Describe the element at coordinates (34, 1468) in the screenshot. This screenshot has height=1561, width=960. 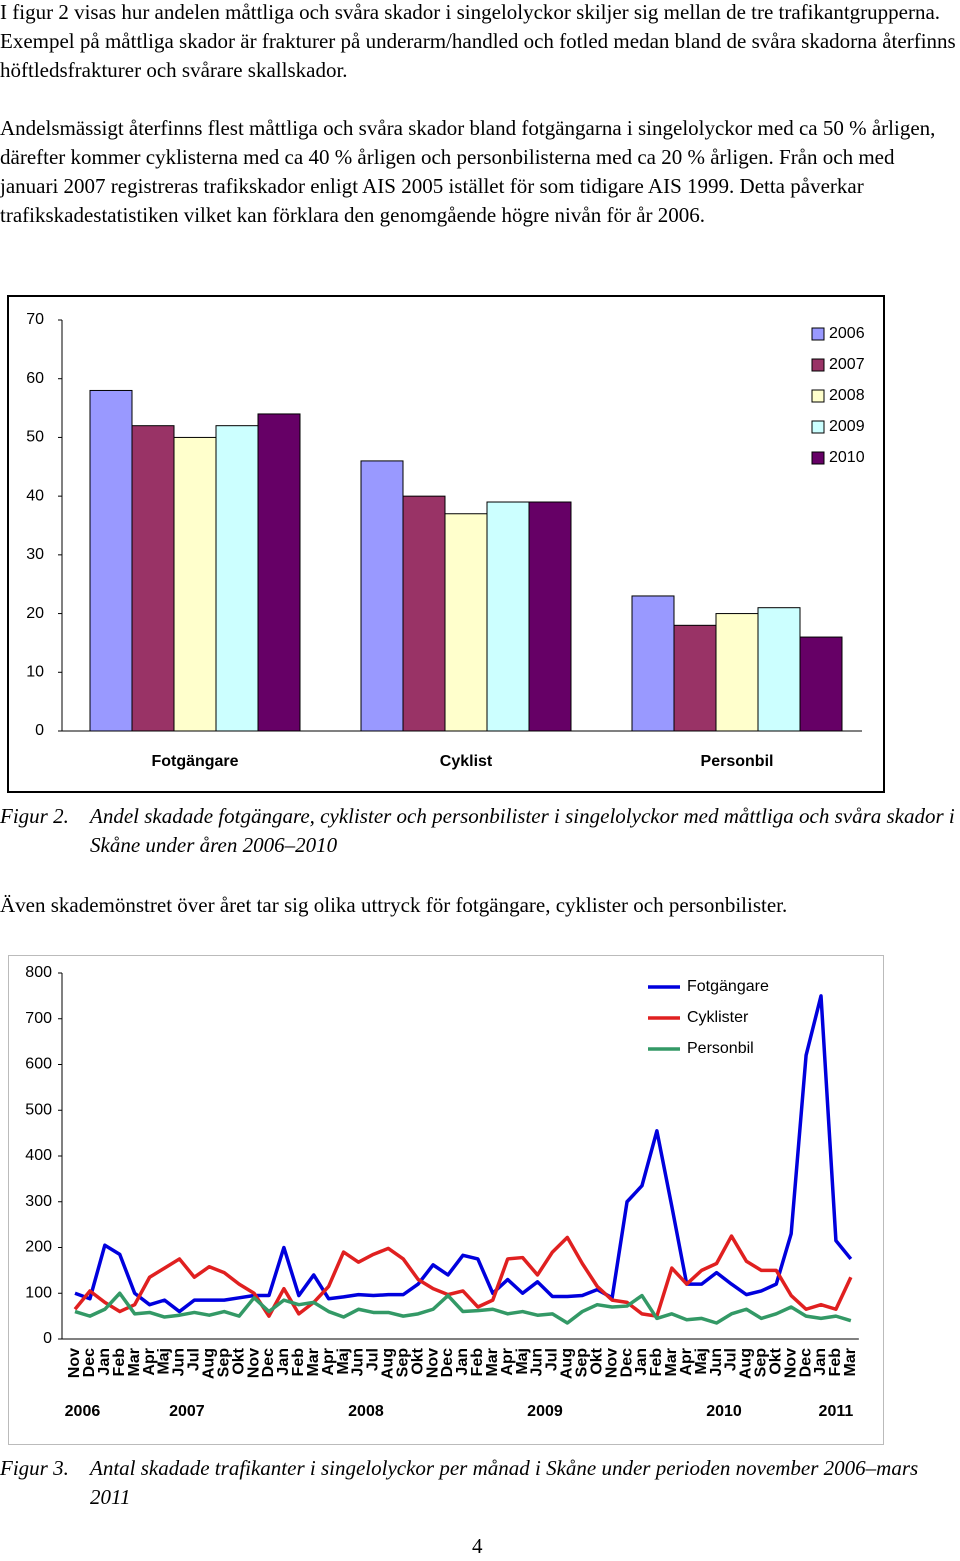
I see `caption-label: Figur 3.` at that location.